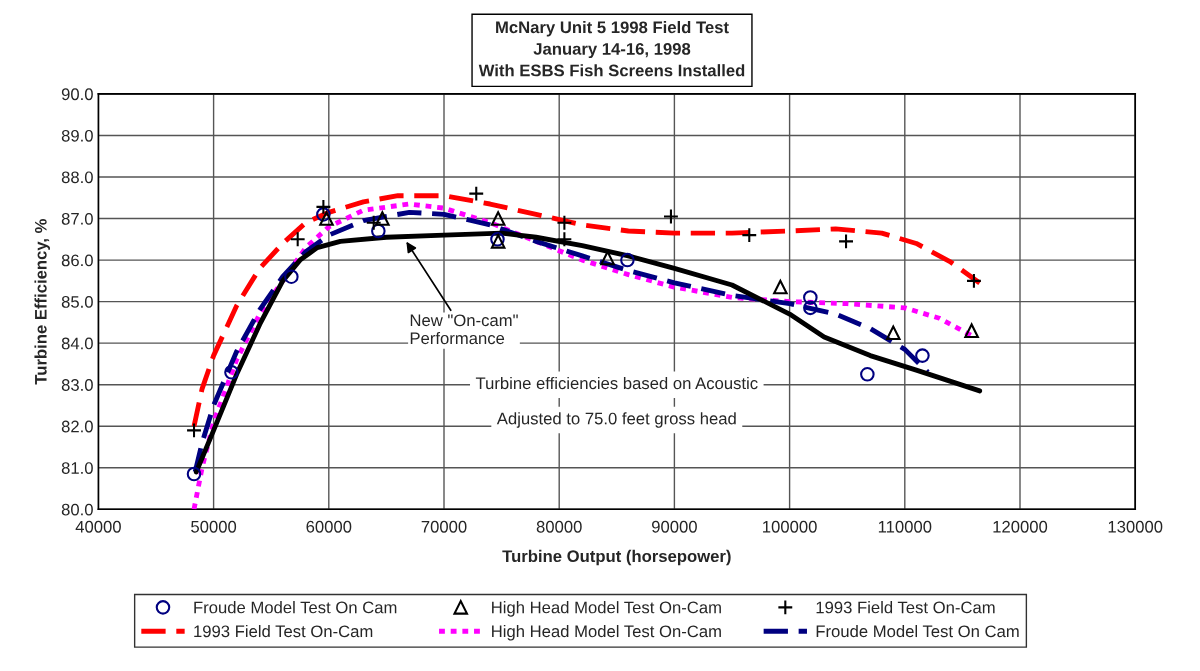  I want to click on y-tick-label: 84.0, so click(77, 343).